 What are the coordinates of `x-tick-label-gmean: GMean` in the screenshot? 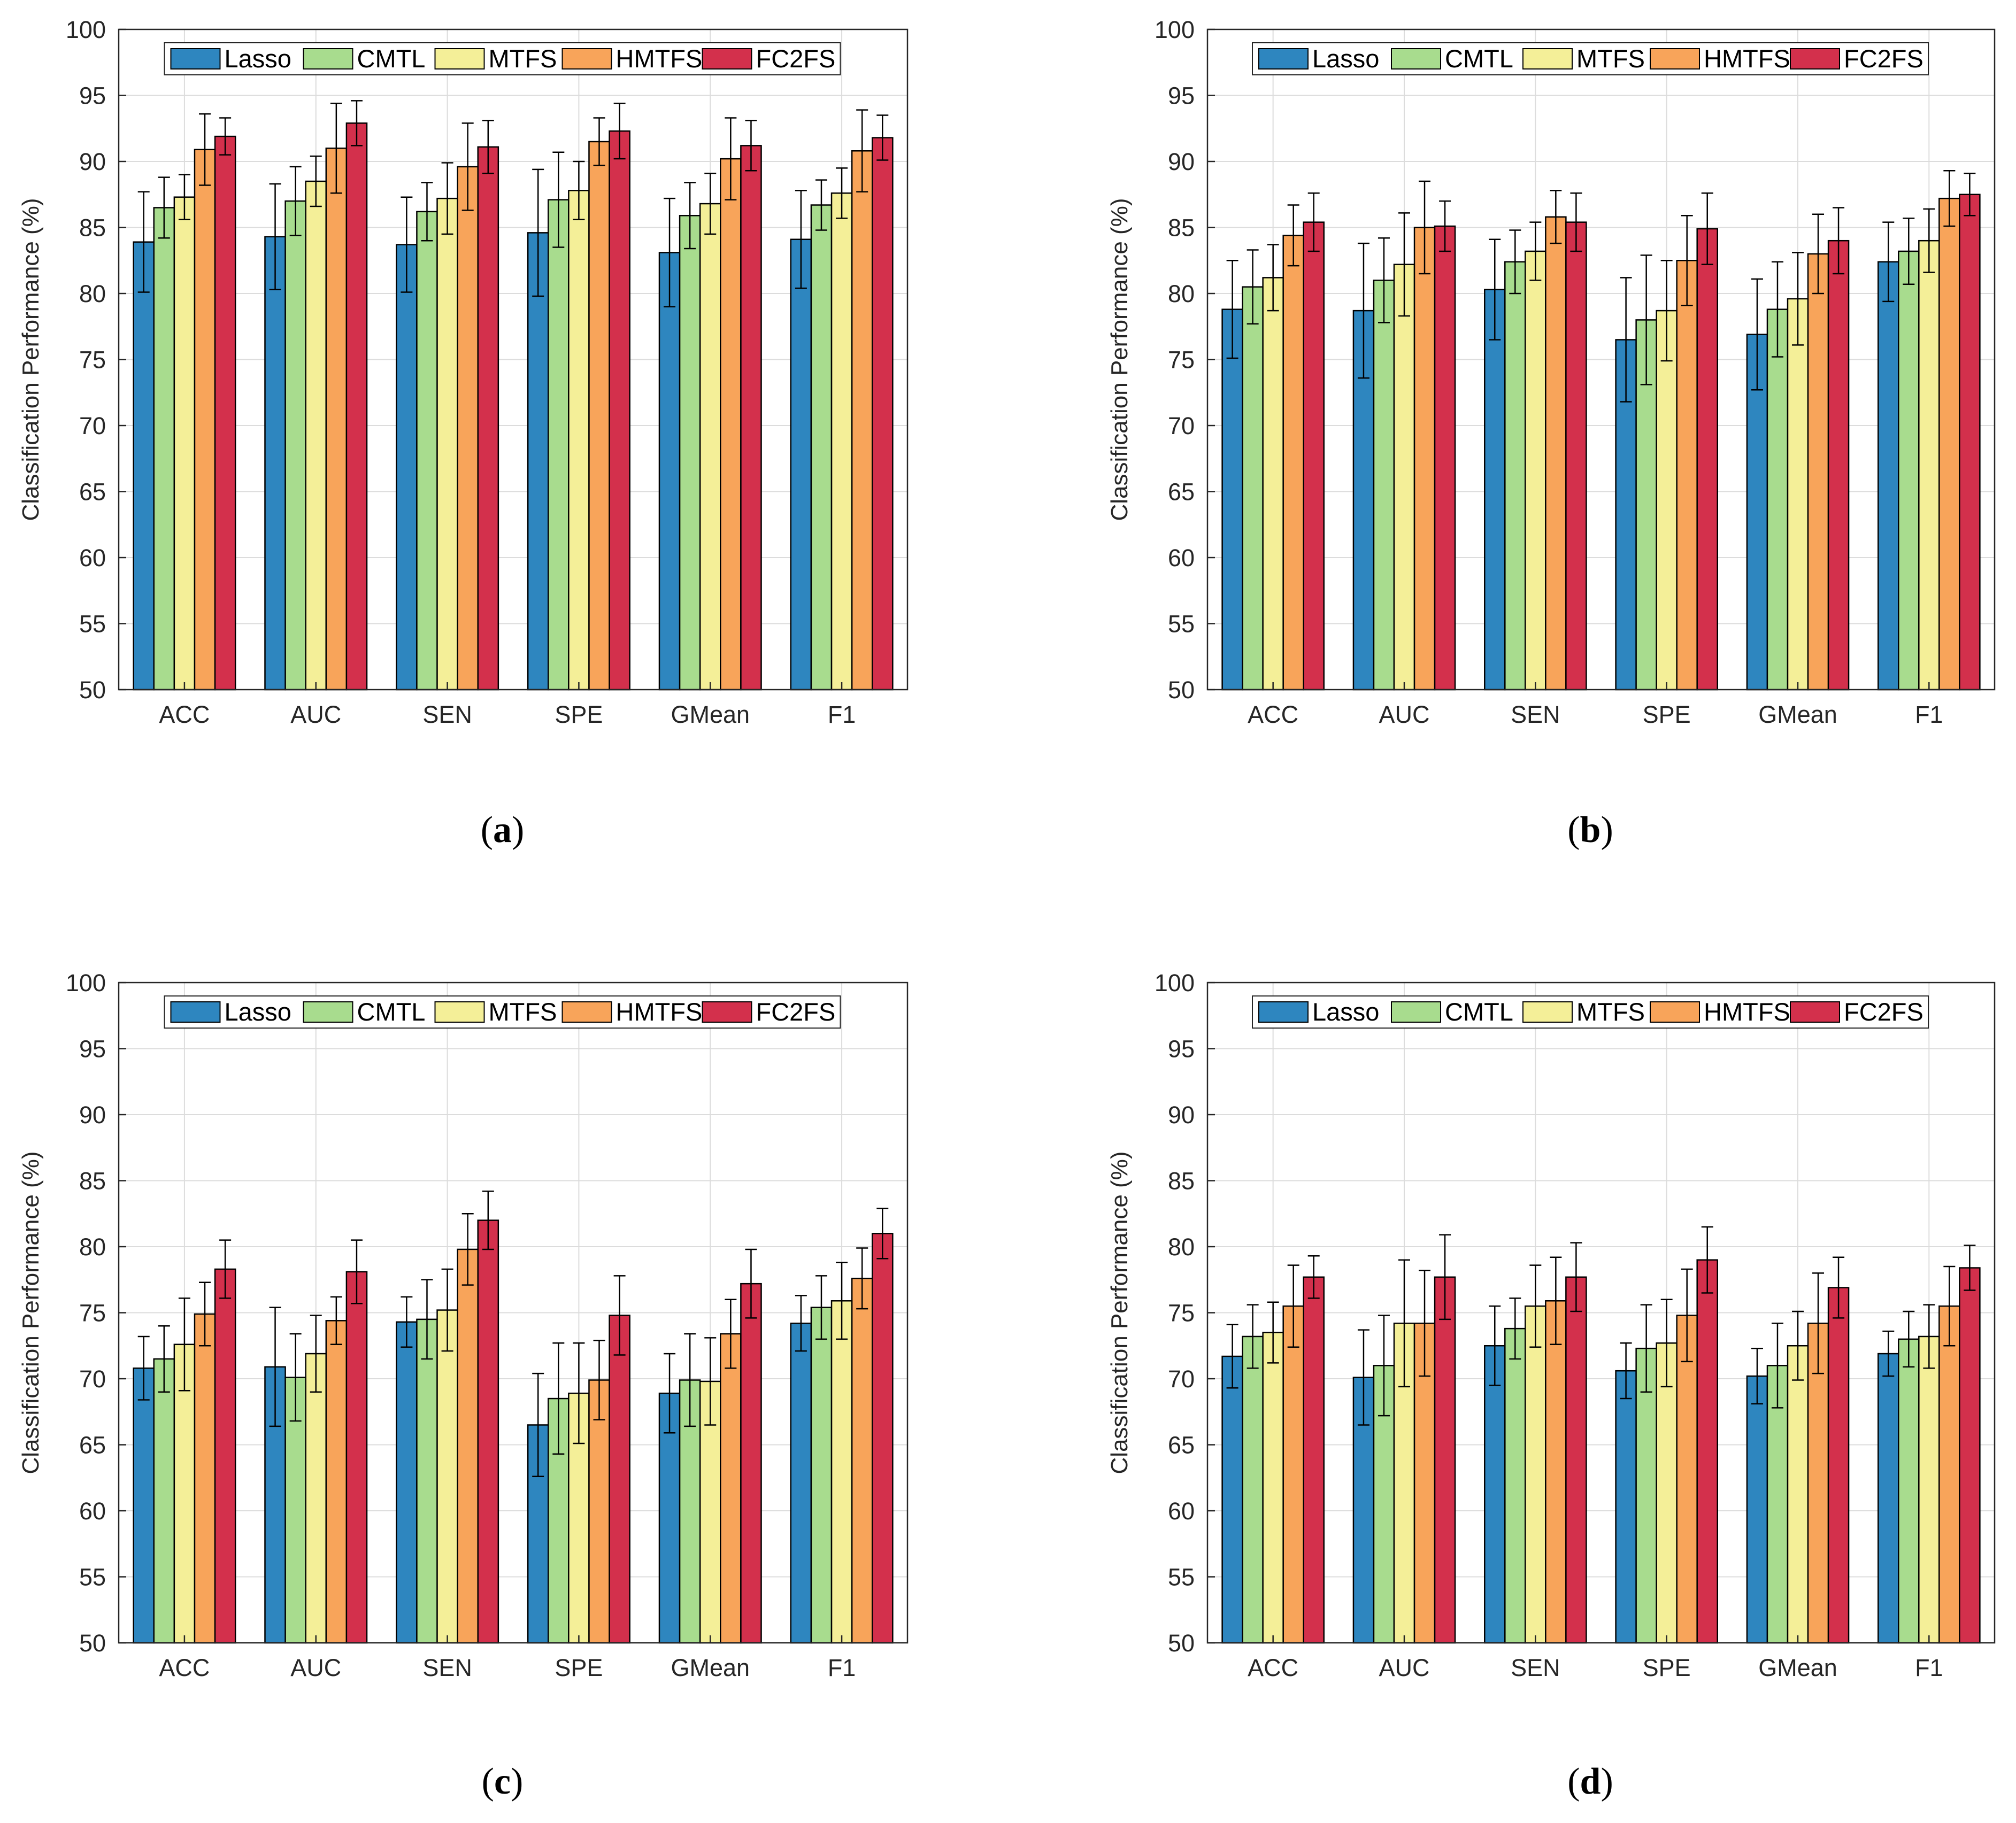 It's located at (1798, 1667).